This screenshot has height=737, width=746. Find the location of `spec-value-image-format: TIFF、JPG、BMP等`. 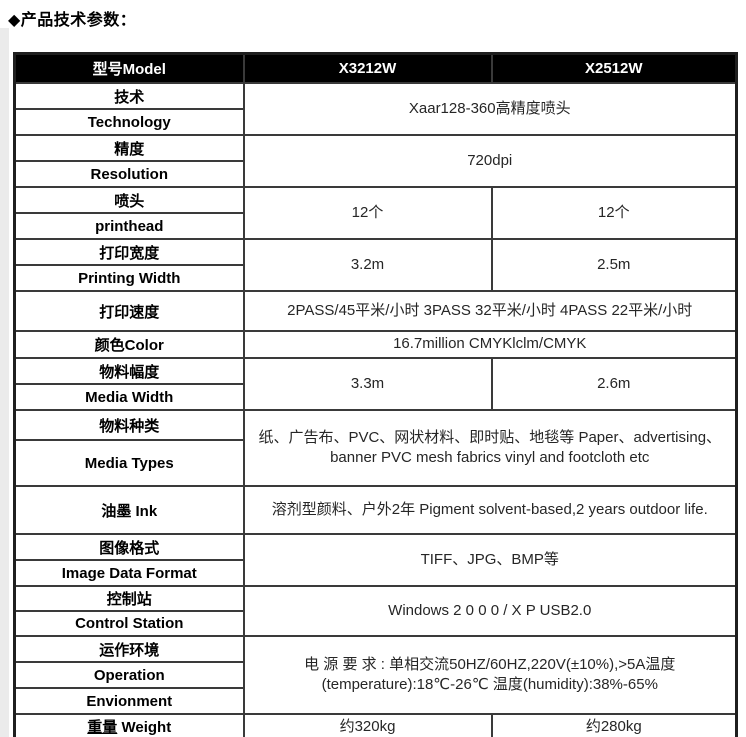

spec-value-image-format: TIFF、JPG、BMP等 is located at coordinates (490, 560).